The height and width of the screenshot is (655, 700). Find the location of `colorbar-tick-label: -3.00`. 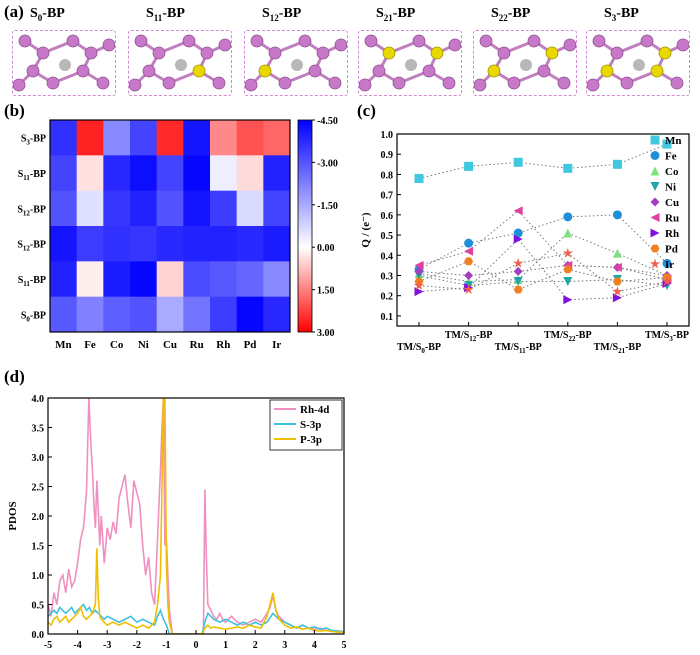

colorbar-tick-label: -3.00 is located at coordinates (327, 163).